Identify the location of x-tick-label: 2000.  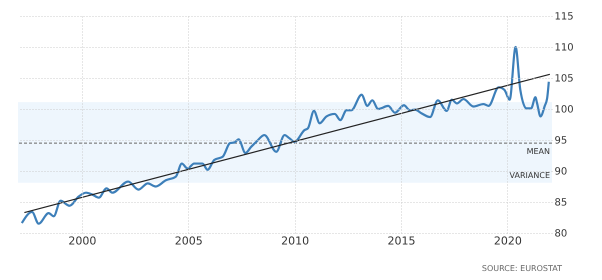
(82, 241).